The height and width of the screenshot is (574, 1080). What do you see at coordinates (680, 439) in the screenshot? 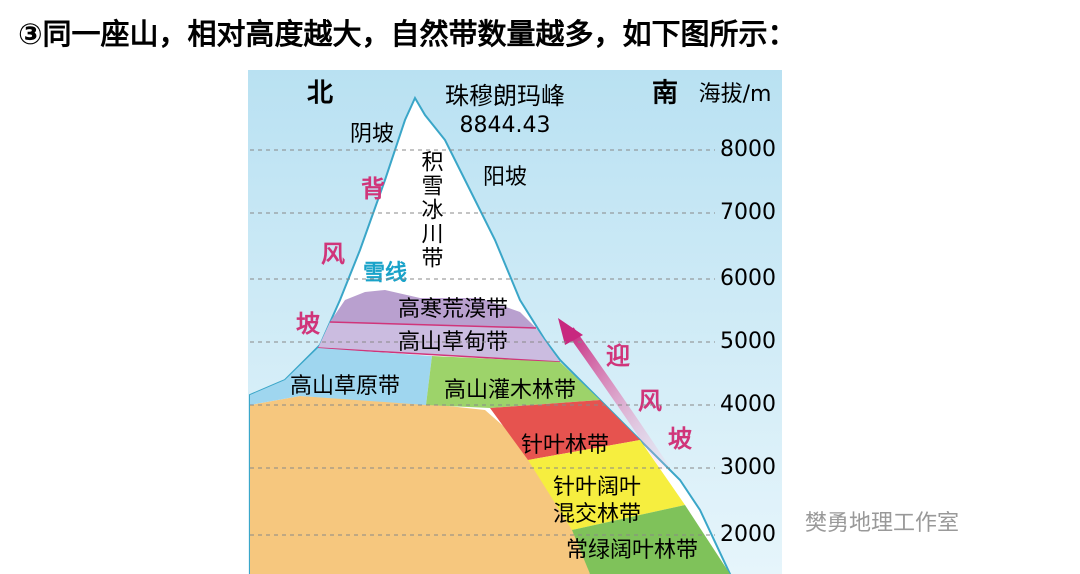
I see `windward-label: 坡` at bounding box center [680, 439].